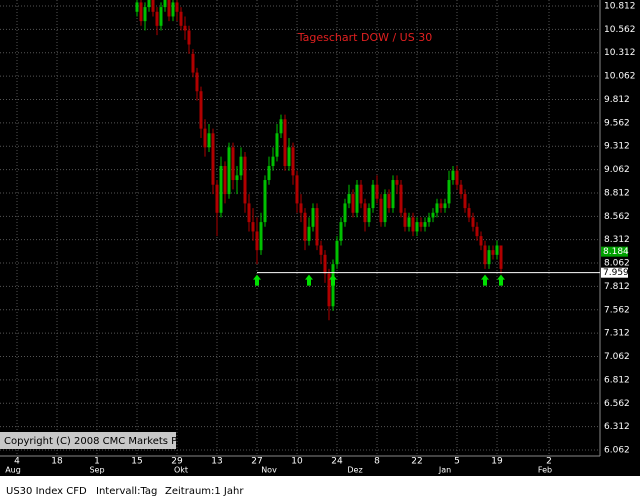  What do you see at coordinates (216, 462) in the screenshot?
I see `x-tick-label: 13` at bounding box center [216, 462].